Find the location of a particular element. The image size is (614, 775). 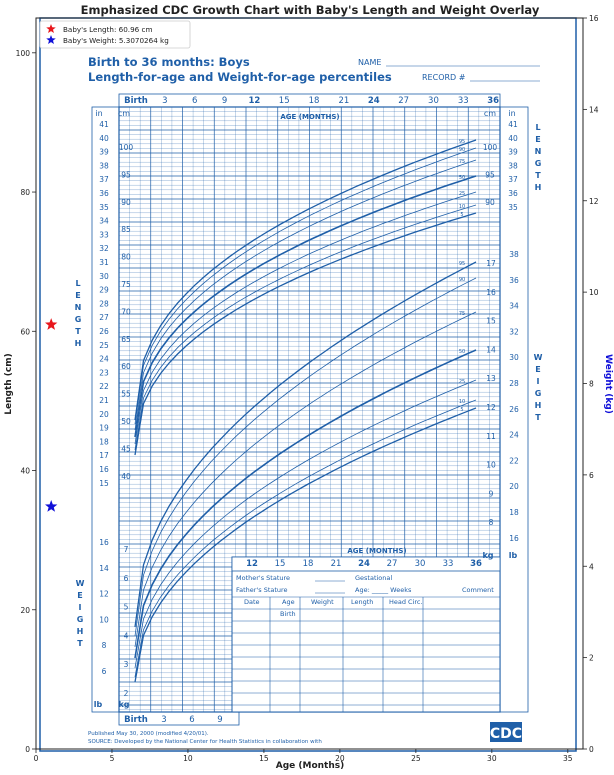

cdc-cm-tick-right: 95 is located at coordinates (490, 174).